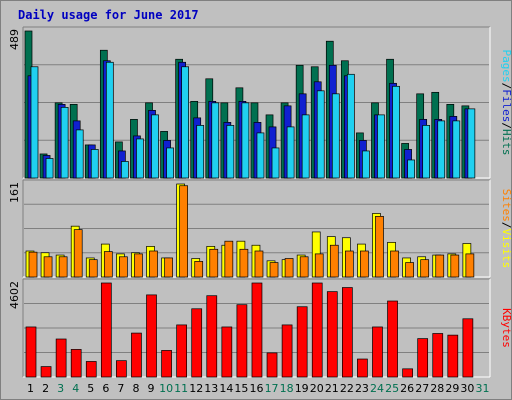 This screenshot has height=400, width=512. I want to click on x-tick-day-4: 4, so click(75, 388).